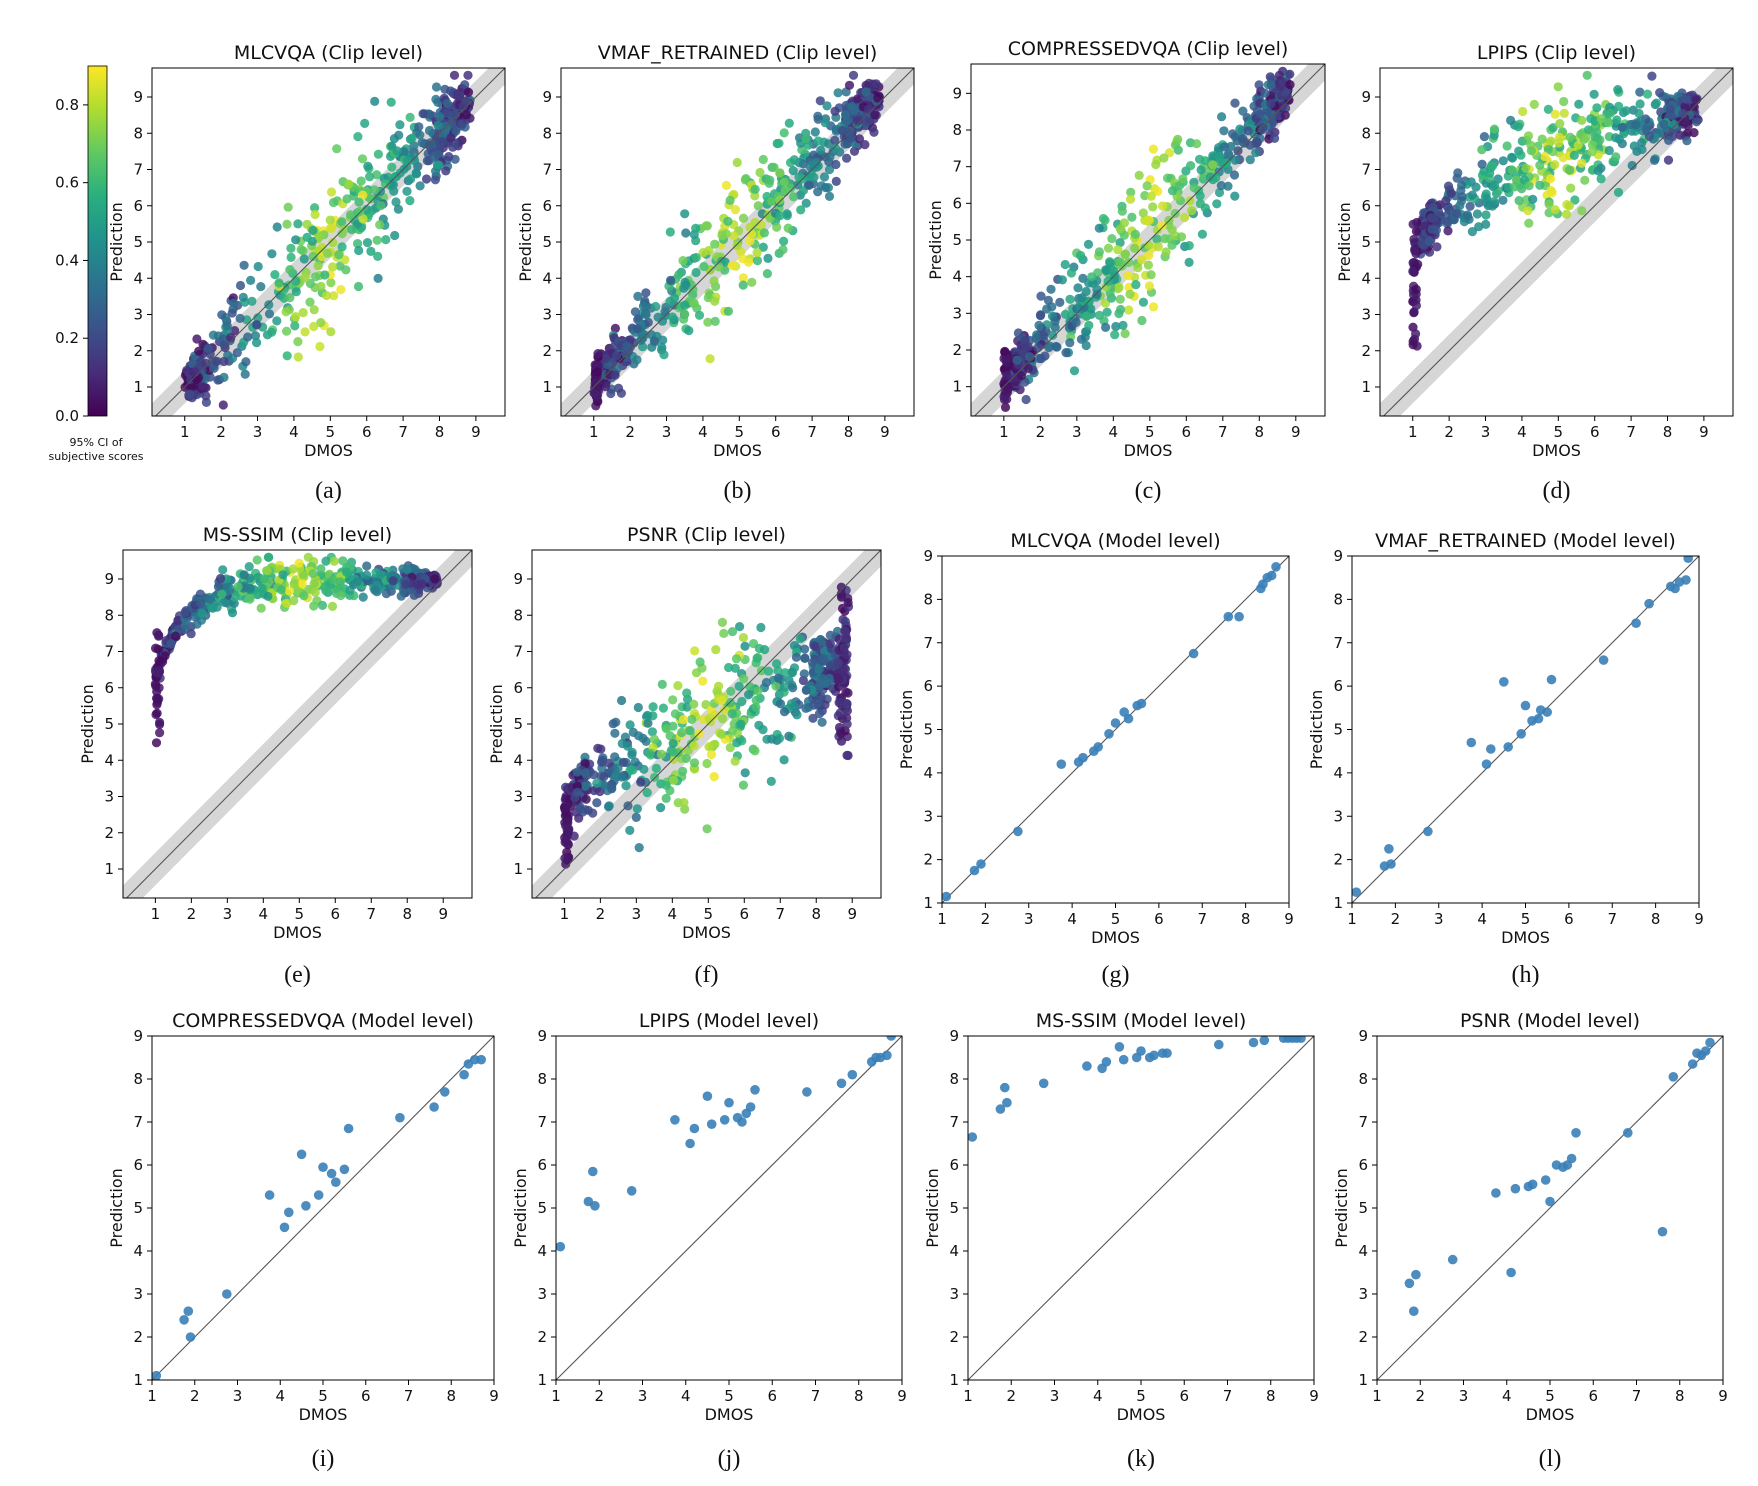 The height and width of the screenshot is (1486, 1758). Describe the element at coordinates (812, 432) in the screenshot. I see `x-tick-label: 7` at that location.